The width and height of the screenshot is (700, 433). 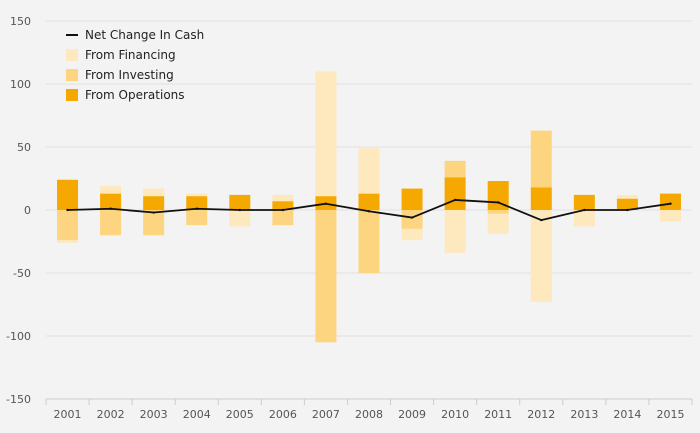 What do you see at coordinates (541, 414) in the screenshot?
I see `x-tick-label: 2012` at bounding box center [541, 414].